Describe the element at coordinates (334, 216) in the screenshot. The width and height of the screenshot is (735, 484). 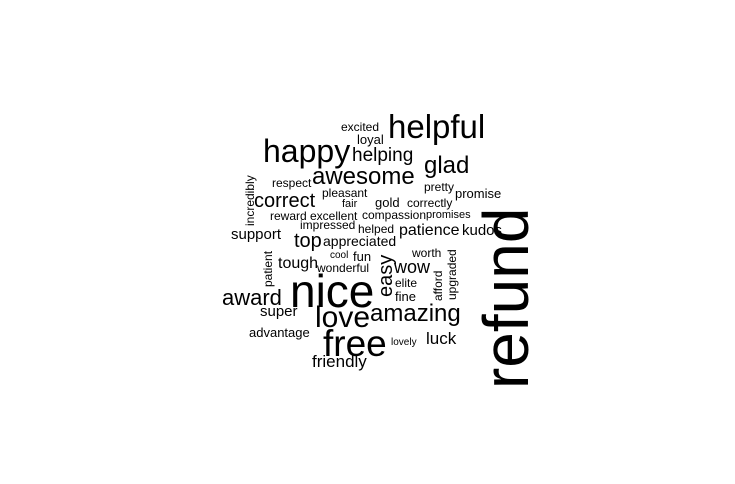
I see `word-excellent: excellent` at that location.